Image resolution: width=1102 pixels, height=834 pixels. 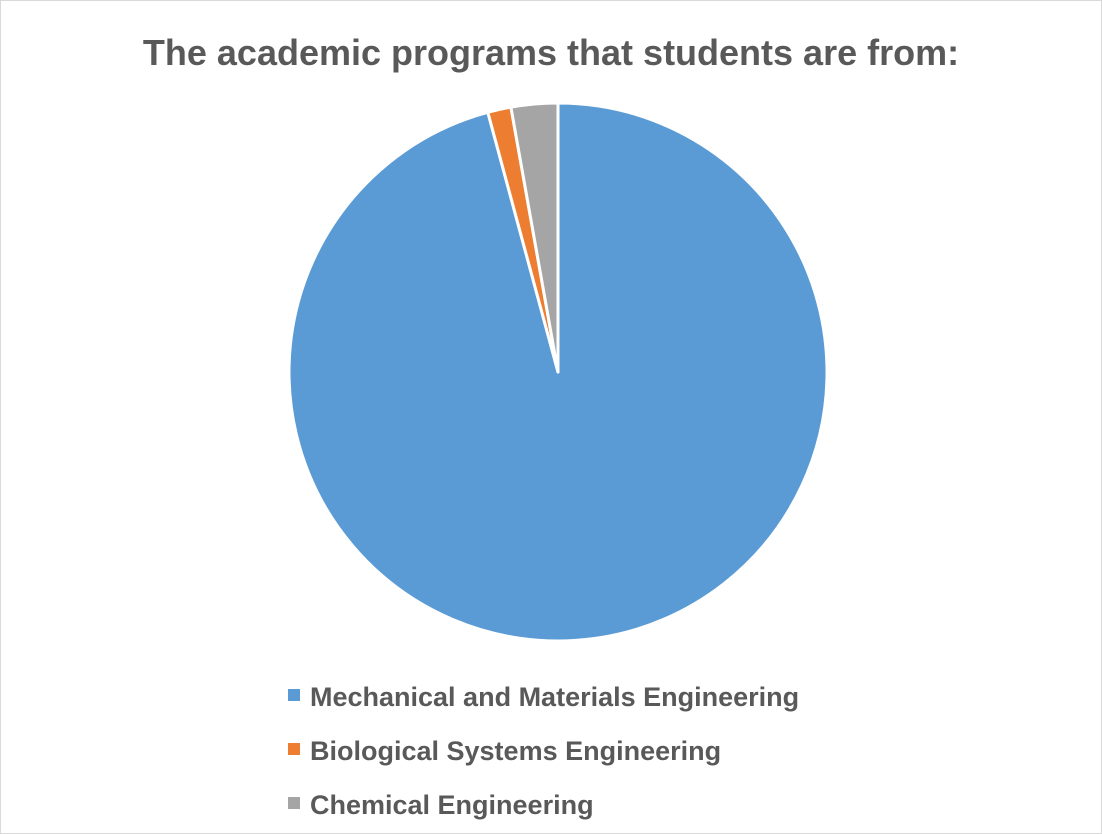 I want to click on legend-label-biological: Biological Systems Engineering, so click(x=516, y=751).